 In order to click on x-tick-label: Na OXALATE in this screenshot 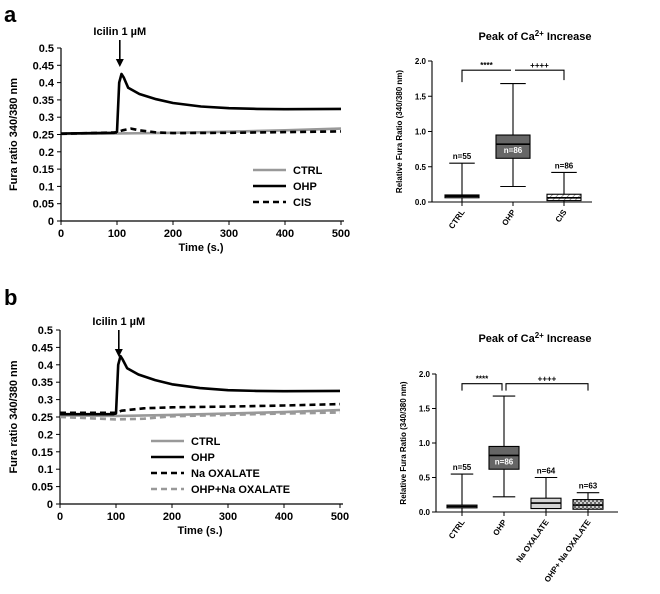, I will do `click(533, 540)`.